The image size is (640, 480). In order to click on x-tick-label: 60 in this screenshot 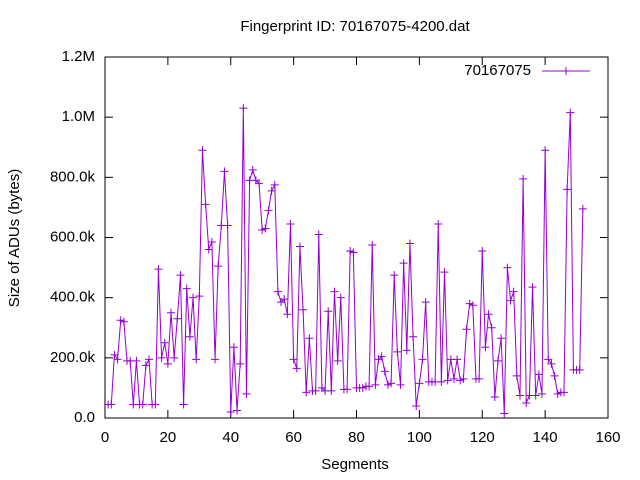, I will do `click(293, 437)`.